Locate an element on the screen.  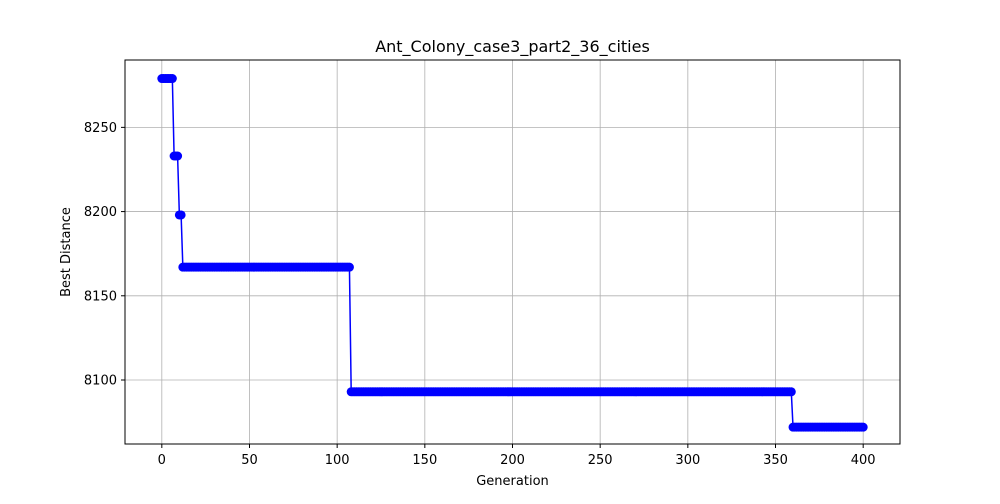
x-axis-label: Generation is located at coordinates (512, 481).